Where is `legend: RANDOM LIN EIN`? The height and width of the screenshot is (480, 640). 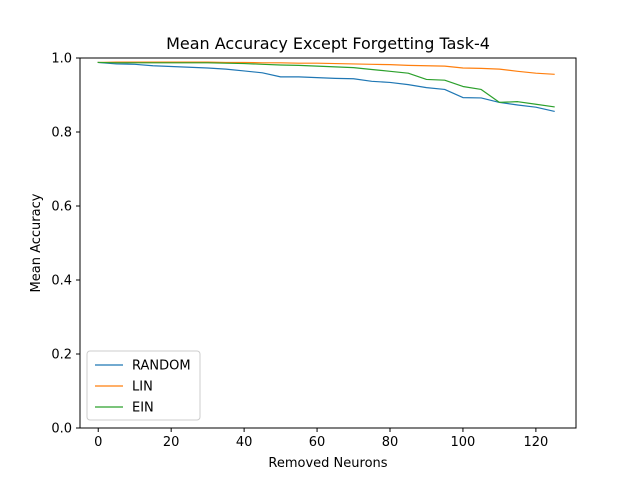
legend: RANDOM LIN EIN is located at coordinates (143, 385).